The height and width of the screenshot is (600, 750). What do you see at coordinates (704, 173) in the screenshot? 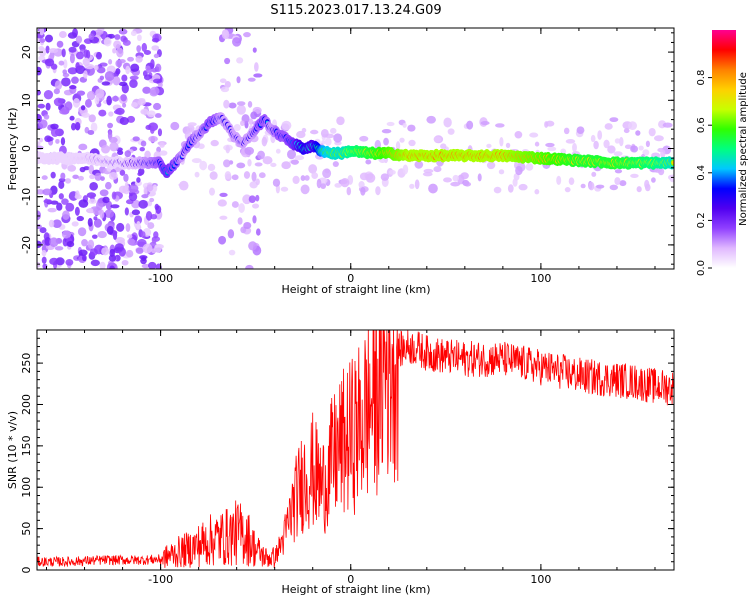
I see `colorbar-ticks: 0.0 0.2 0.4 0.6 0.8` at bounding box center [704, 173].